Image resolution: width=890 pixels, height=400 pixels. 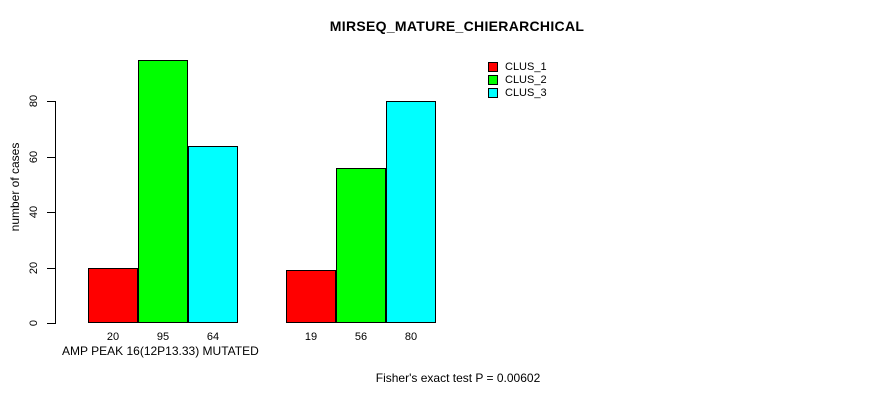 What do you see at coordinates (311, 296) in the screenshot?
I see `bar-clus_1-group2` at bounding box center [311, 296].